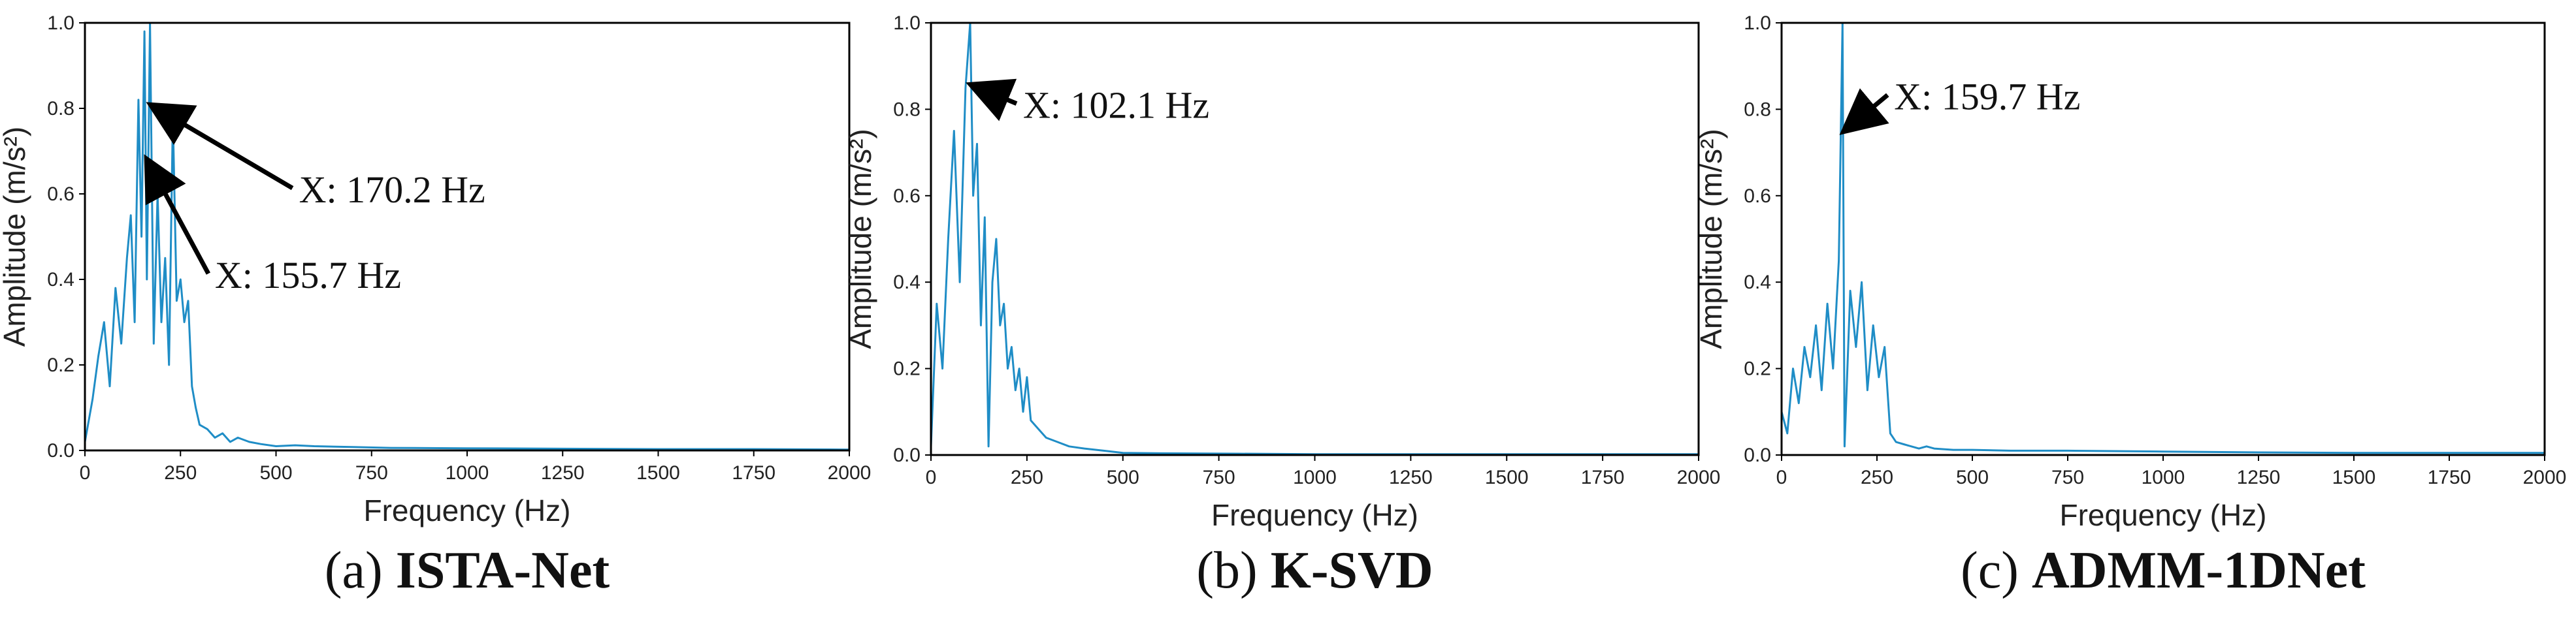 The width and height of the screenshot is (2576, 628). I want to click on caption-label: (b), so click(1233, 570).